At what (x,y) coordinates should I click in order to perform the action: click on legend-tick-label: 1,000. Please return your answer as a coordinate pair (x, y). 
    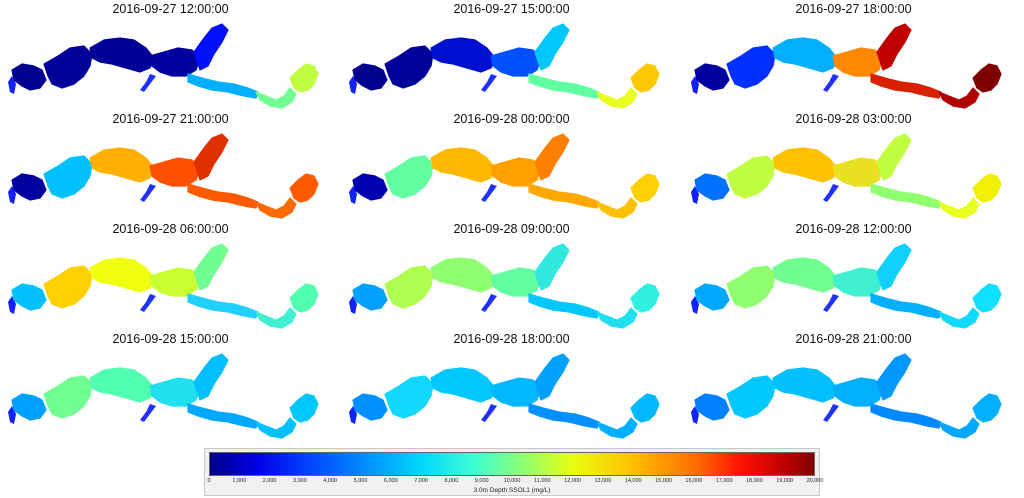
    Looking at the image, I should click on (239, 481).